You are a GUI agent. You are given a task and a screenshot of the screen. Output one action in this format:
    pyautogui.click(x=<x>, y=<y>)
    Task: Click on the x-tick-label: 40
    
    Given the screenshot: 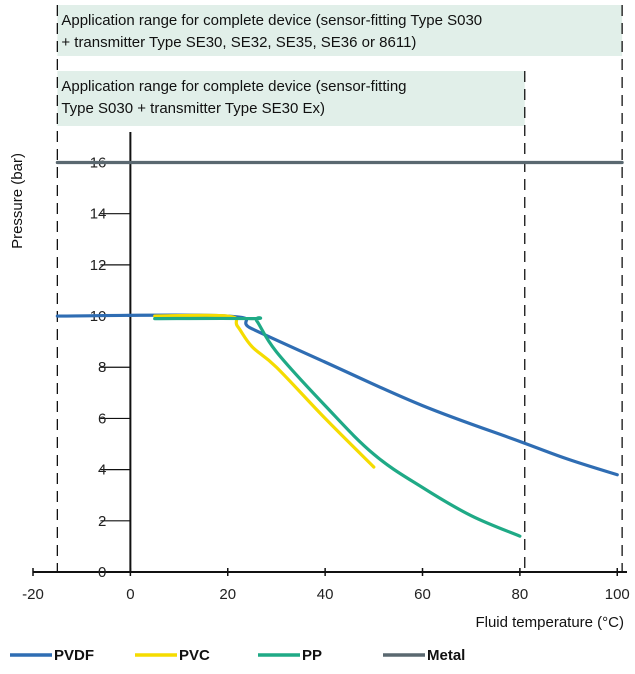 What is the action you would take?
    pyautogui.click(x=325, y=594)
    